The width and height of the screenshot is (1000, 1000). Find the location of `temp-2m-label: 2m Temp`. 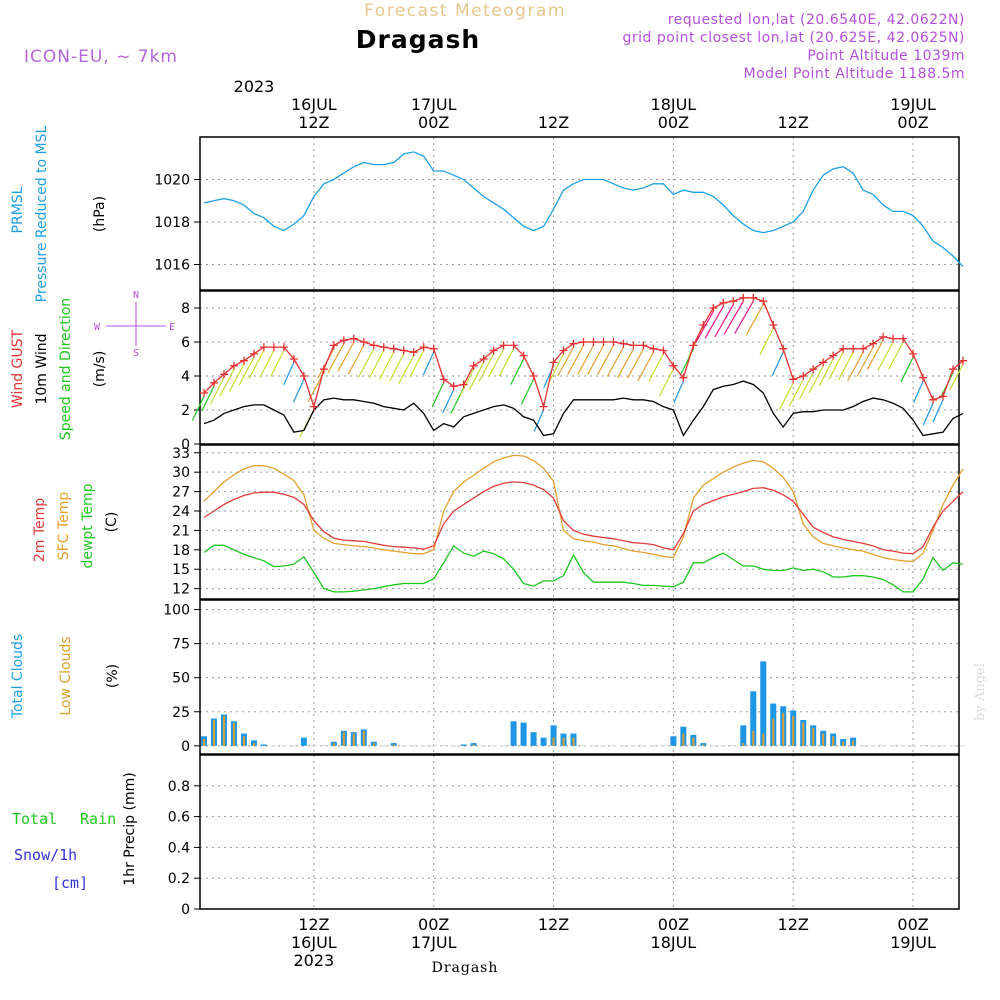

temp-2m-label: 2m Temp is located at coordinates (40, 530).